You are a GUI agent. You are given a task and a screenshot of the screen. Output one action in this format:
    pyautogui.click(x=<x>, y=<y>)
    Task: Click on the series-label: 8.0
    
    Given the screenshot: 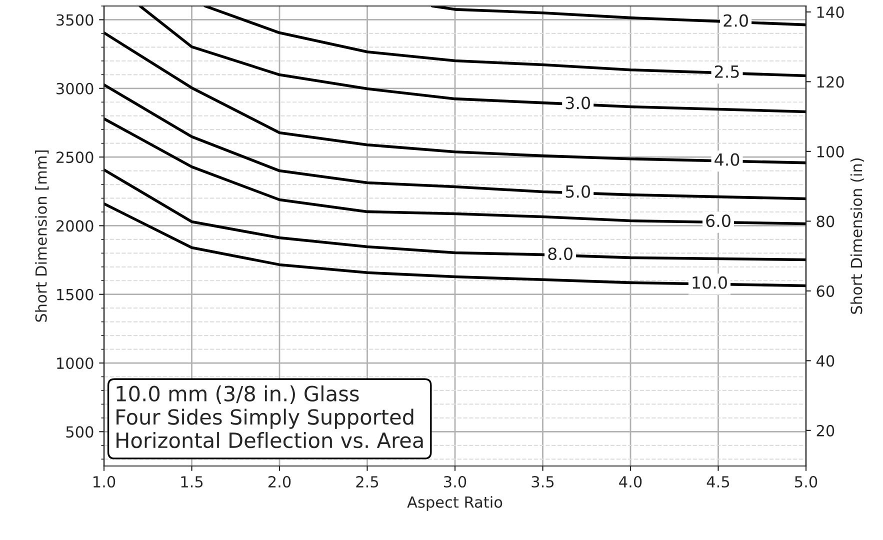 What is the action you would take?
    pyautogui.click(x=560, y=254)
    